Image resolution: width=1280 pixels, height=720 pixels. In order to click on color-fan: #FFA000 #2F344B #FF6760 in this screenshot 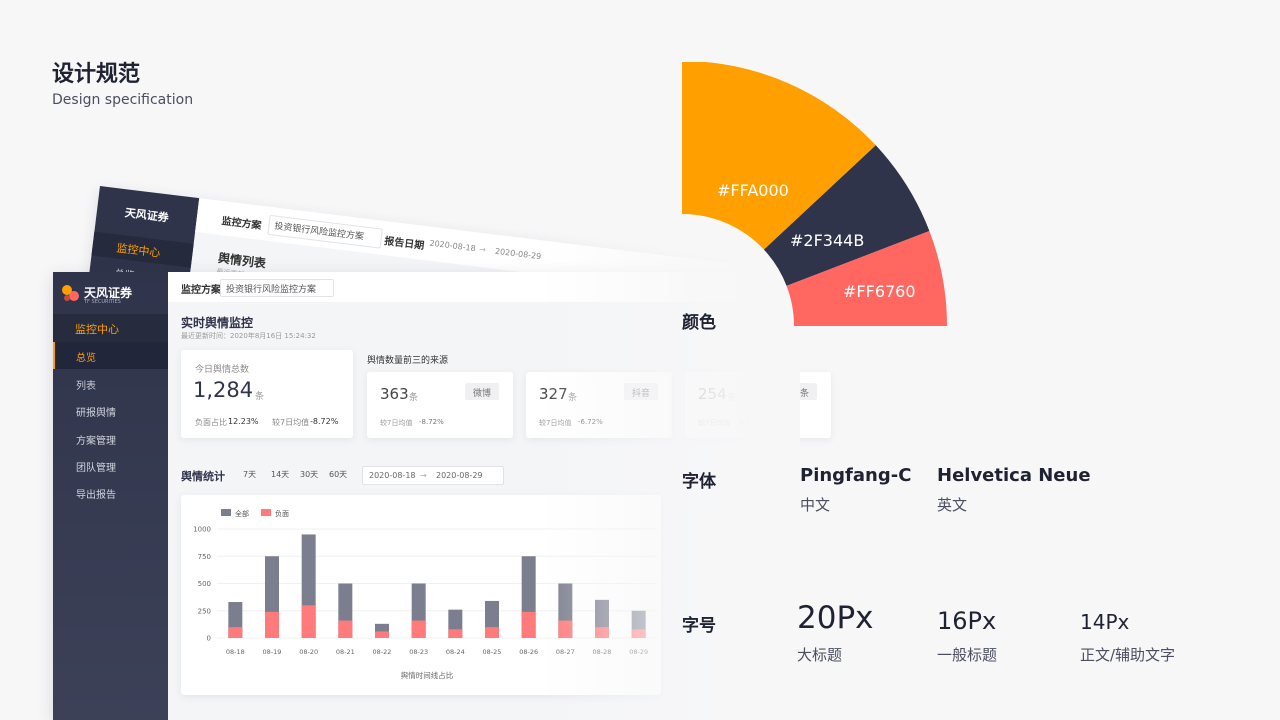, I will do `click(814, 194)`.